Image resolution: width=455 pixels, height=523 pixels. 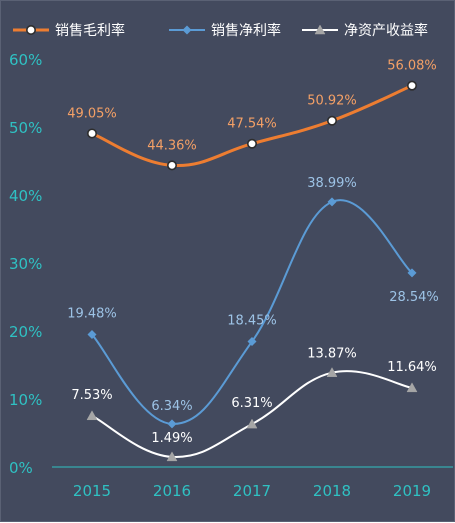 I want to click on legend-item: 净资产收益率, so click(x=365, y=30).